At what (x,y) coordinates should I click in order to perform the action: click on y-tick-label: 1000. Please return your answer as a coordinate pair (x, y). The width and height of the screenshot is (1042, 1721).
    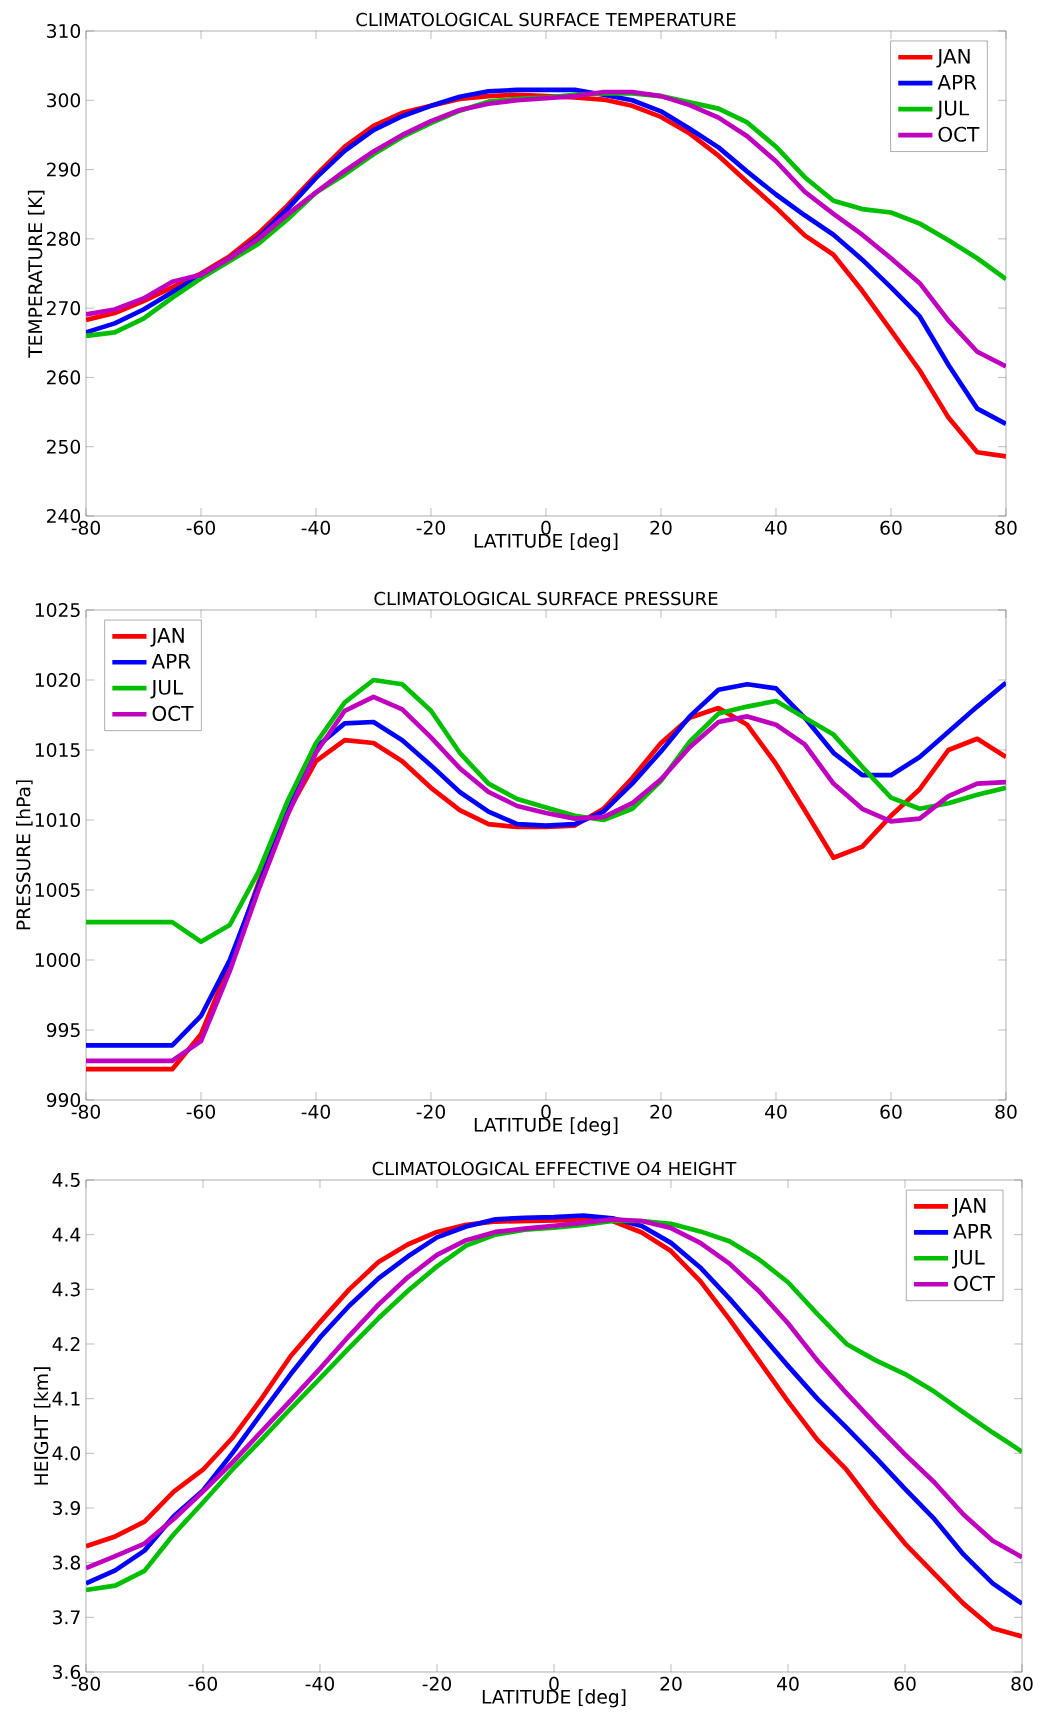
    Looking at the image, I should click on (58, 960).